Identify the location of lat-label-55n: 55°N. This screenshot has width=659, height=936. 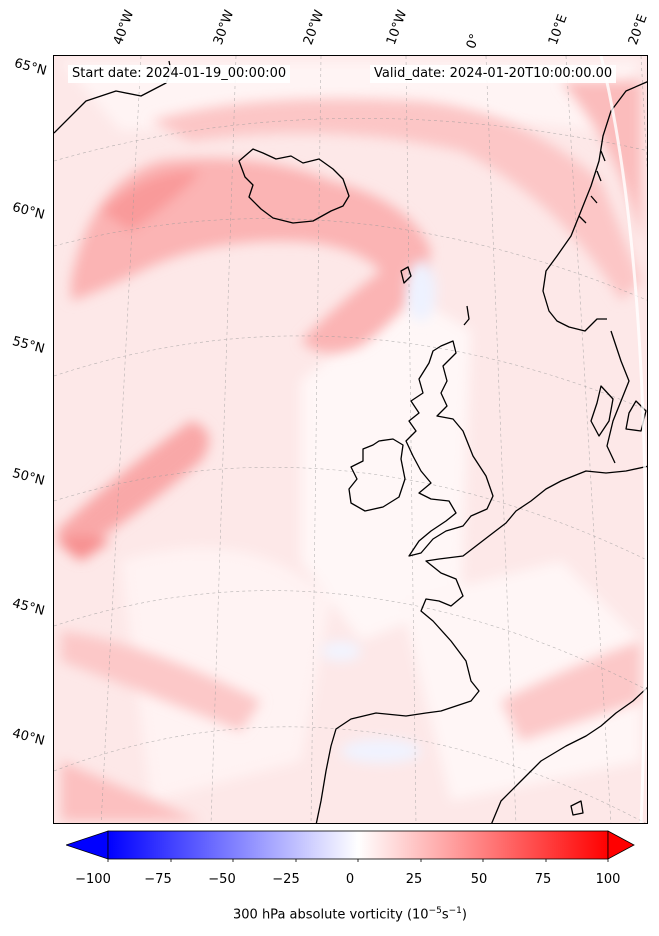
(28, 345).